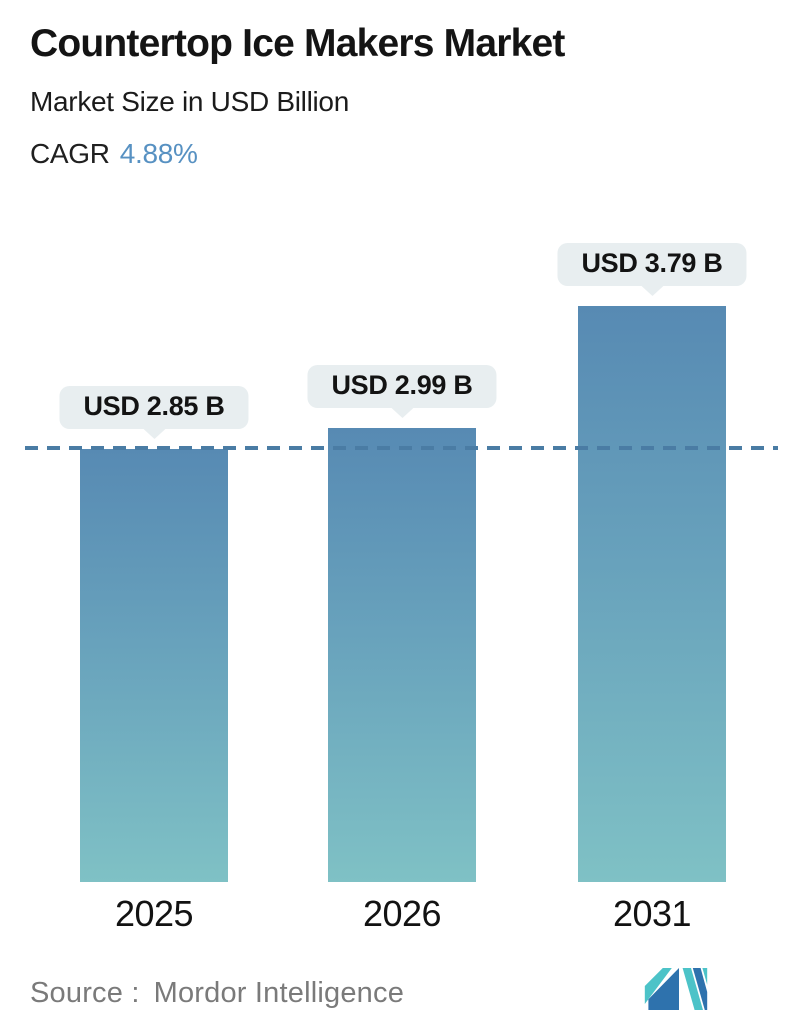 This screenshot has height=1034, width=796. I want to click on source-value: Mordor Intelligence, so click(279, 993).